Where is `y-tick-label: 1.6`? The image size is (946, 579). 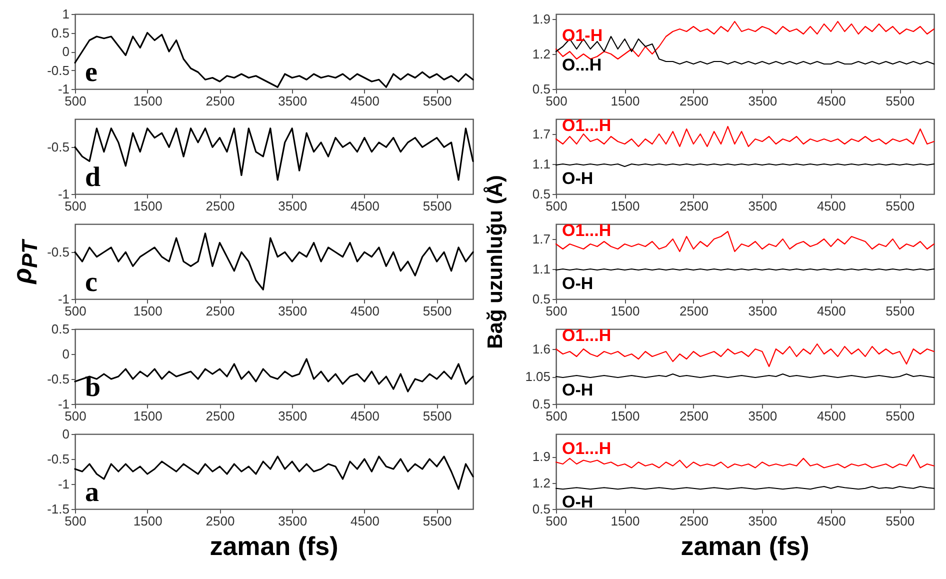
y-tick-label: 1.6 is located at coordinates (541, 349).